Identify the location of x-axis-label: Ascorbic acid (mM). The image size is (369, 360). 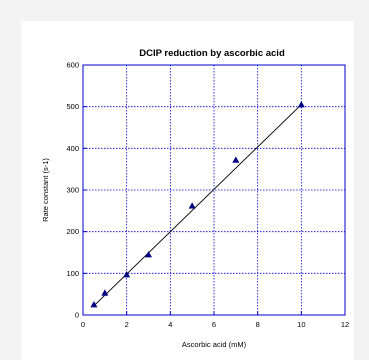
(214, 344).